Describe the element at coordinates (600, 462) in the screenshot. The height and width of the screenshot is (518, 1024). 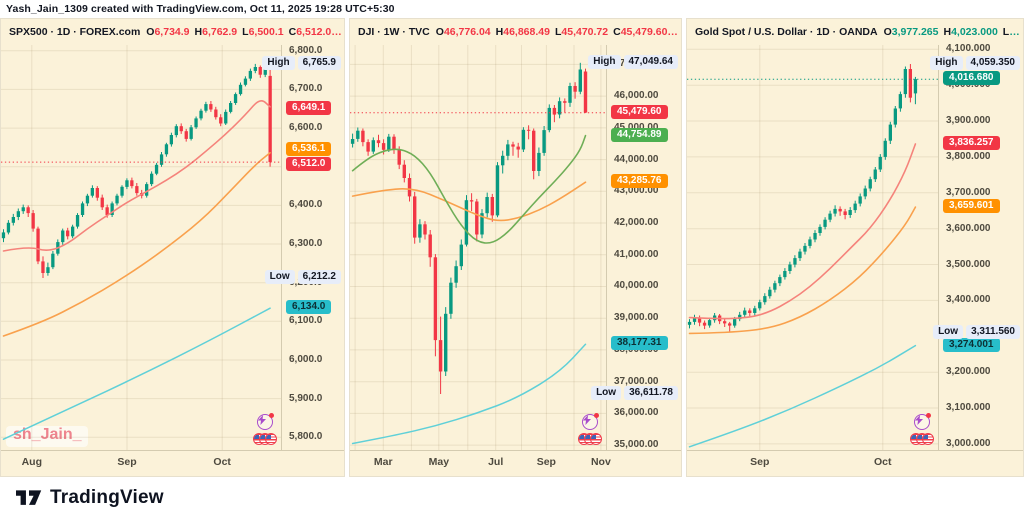
I see `time-axis-label: Nov` at that location.